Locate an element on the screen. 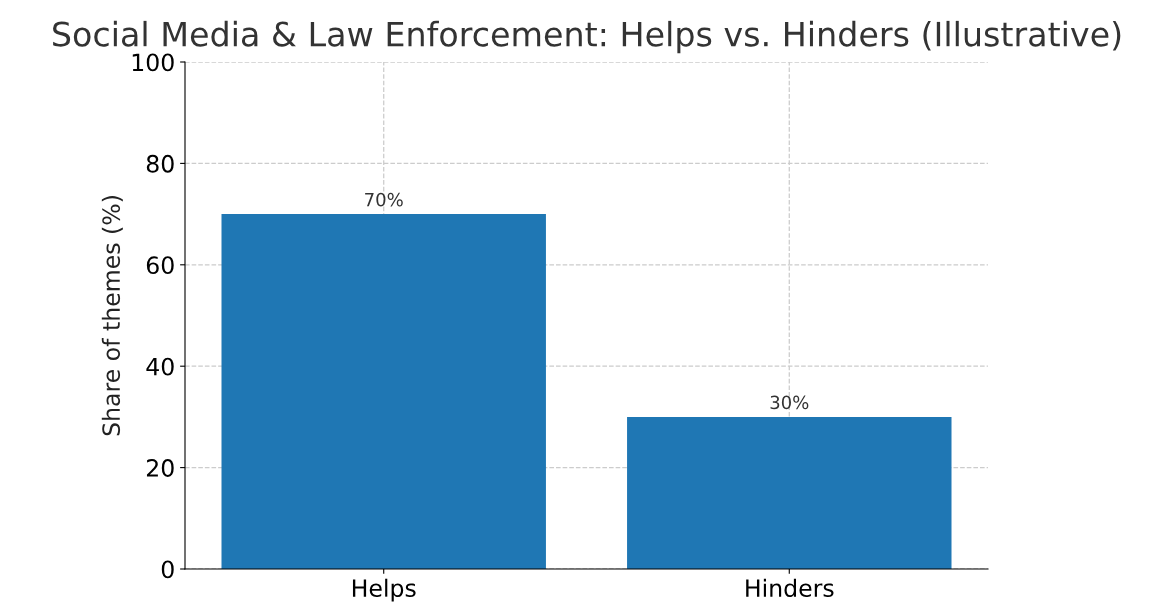 The image size is (1152, 613). y-tick-label: 80 is located at coordinates (160, 163).